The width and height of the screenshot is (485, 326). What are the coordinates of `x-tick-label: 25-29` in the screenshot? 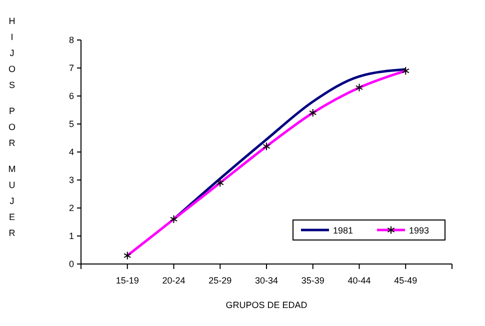 It's located at (220, 281).